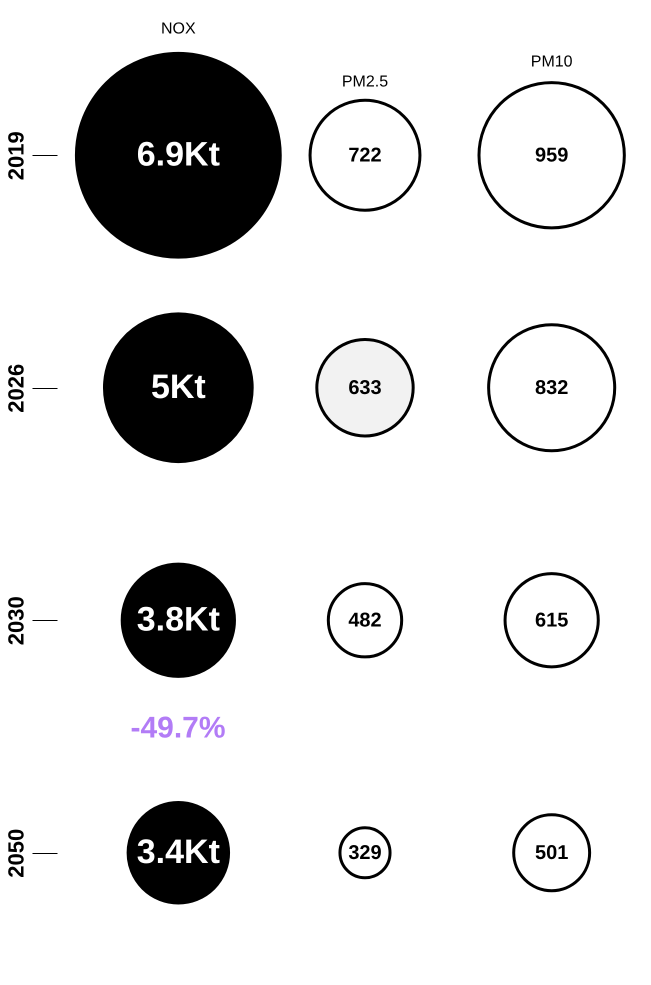 This screenshot has height=985, width=651. I want to click on data-label: 3.8Kt, so click(178, 619).